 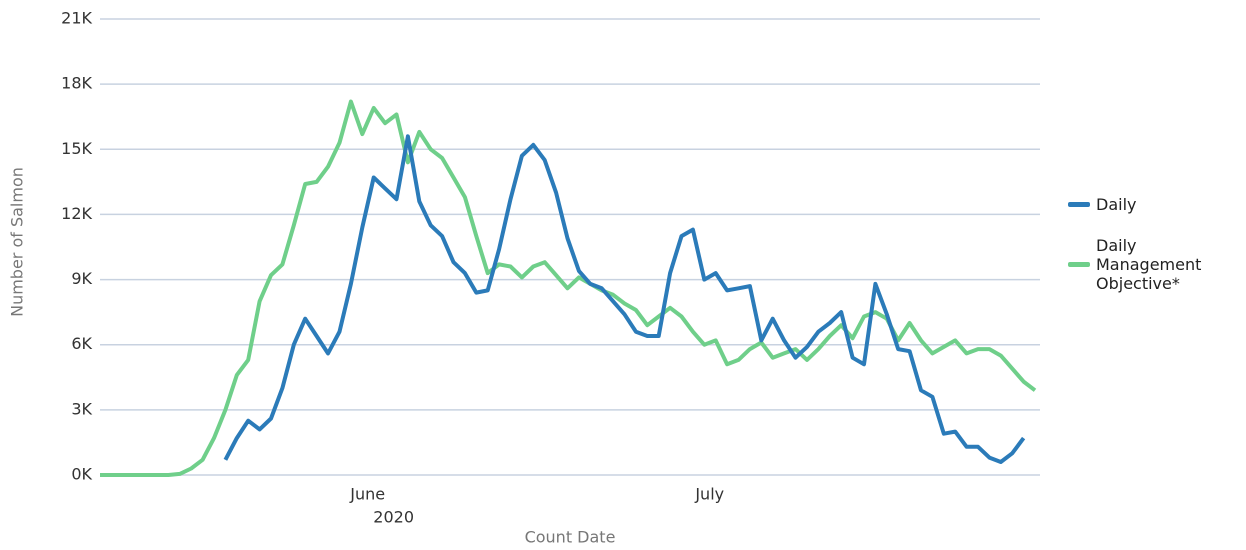 What do you see at coordinates (17, 242) in the screenshot?
I see `y-axis-label: Number of Salmon` at bounding box center [17, 242].